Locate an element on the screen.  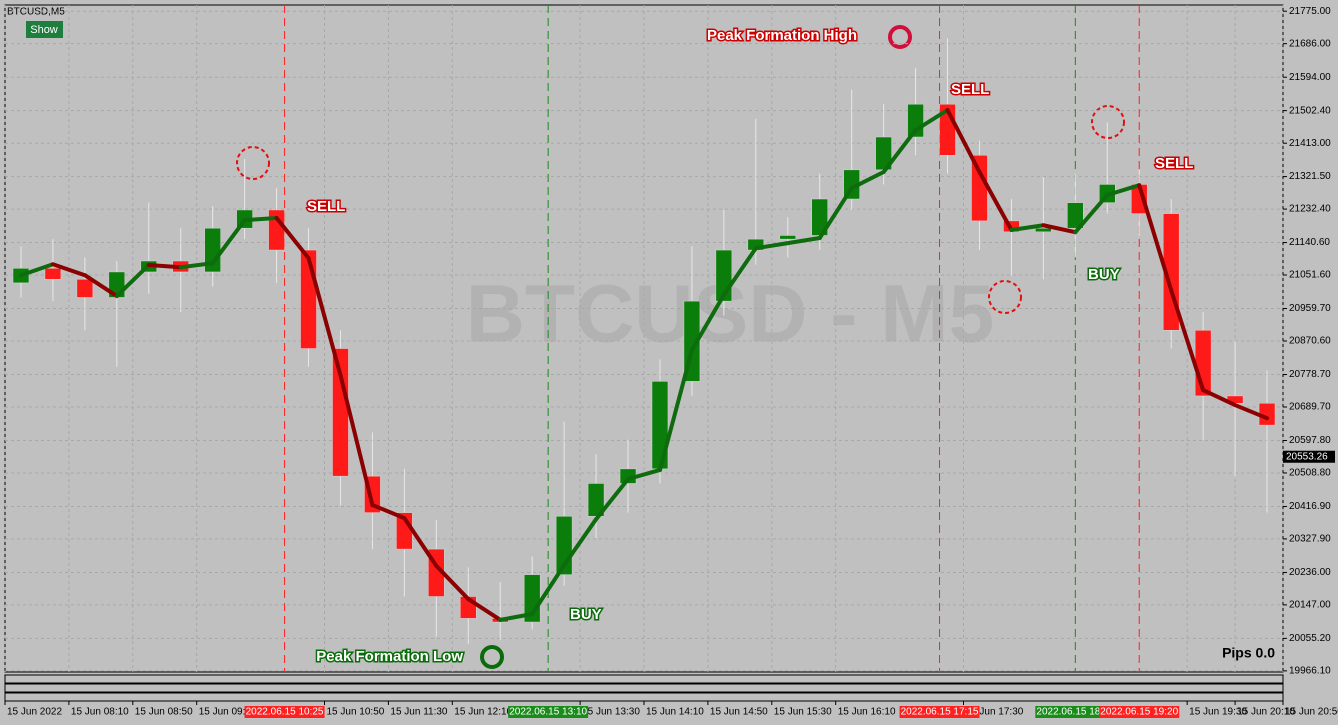
y-tick-label: 20778.70 is located at coordinates (1310, 374).